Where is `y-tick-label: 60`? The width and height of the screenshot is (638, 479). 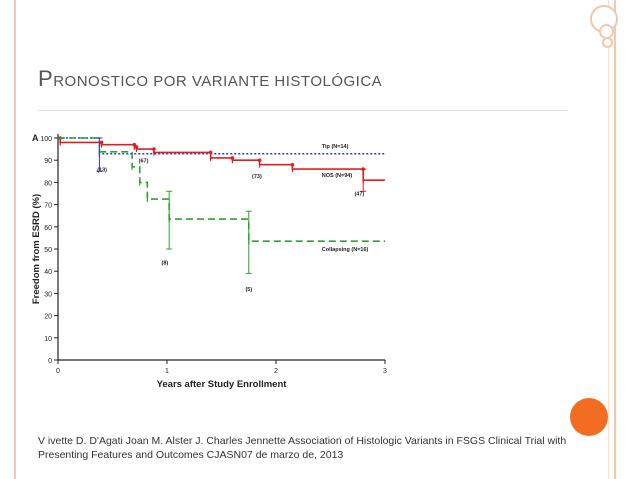 y-tick-label: 60 is located at coordinates (48, 228).